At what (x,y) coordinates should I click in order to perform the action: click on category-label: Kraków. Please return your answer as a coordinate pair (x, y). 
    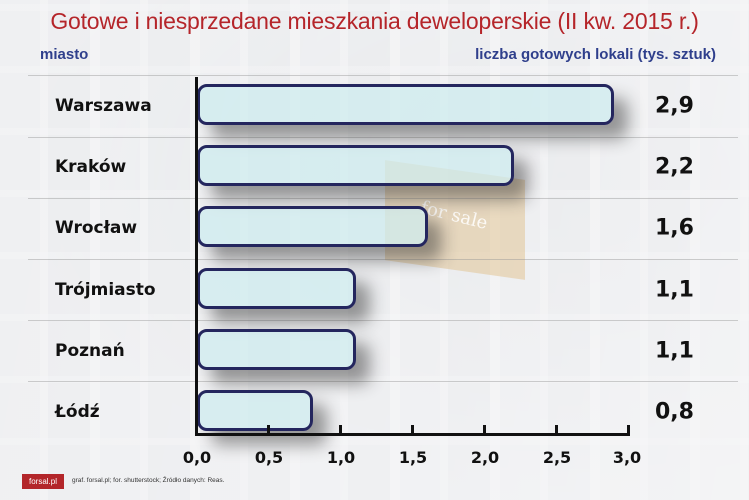
    Looking at the image, I should click on (91, 167).